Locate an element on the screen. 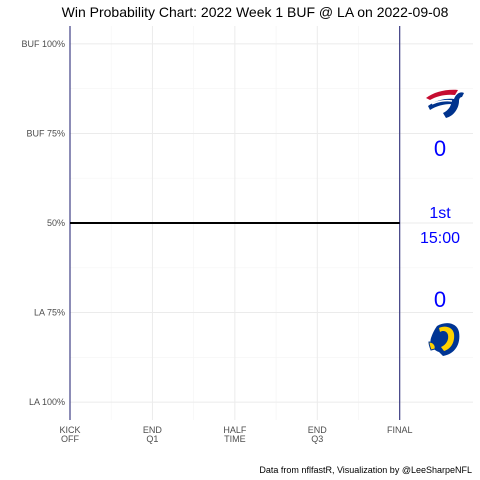 The image size is (480, 480). y-tick-label: LA 100% is located at coordinates (47, 402).